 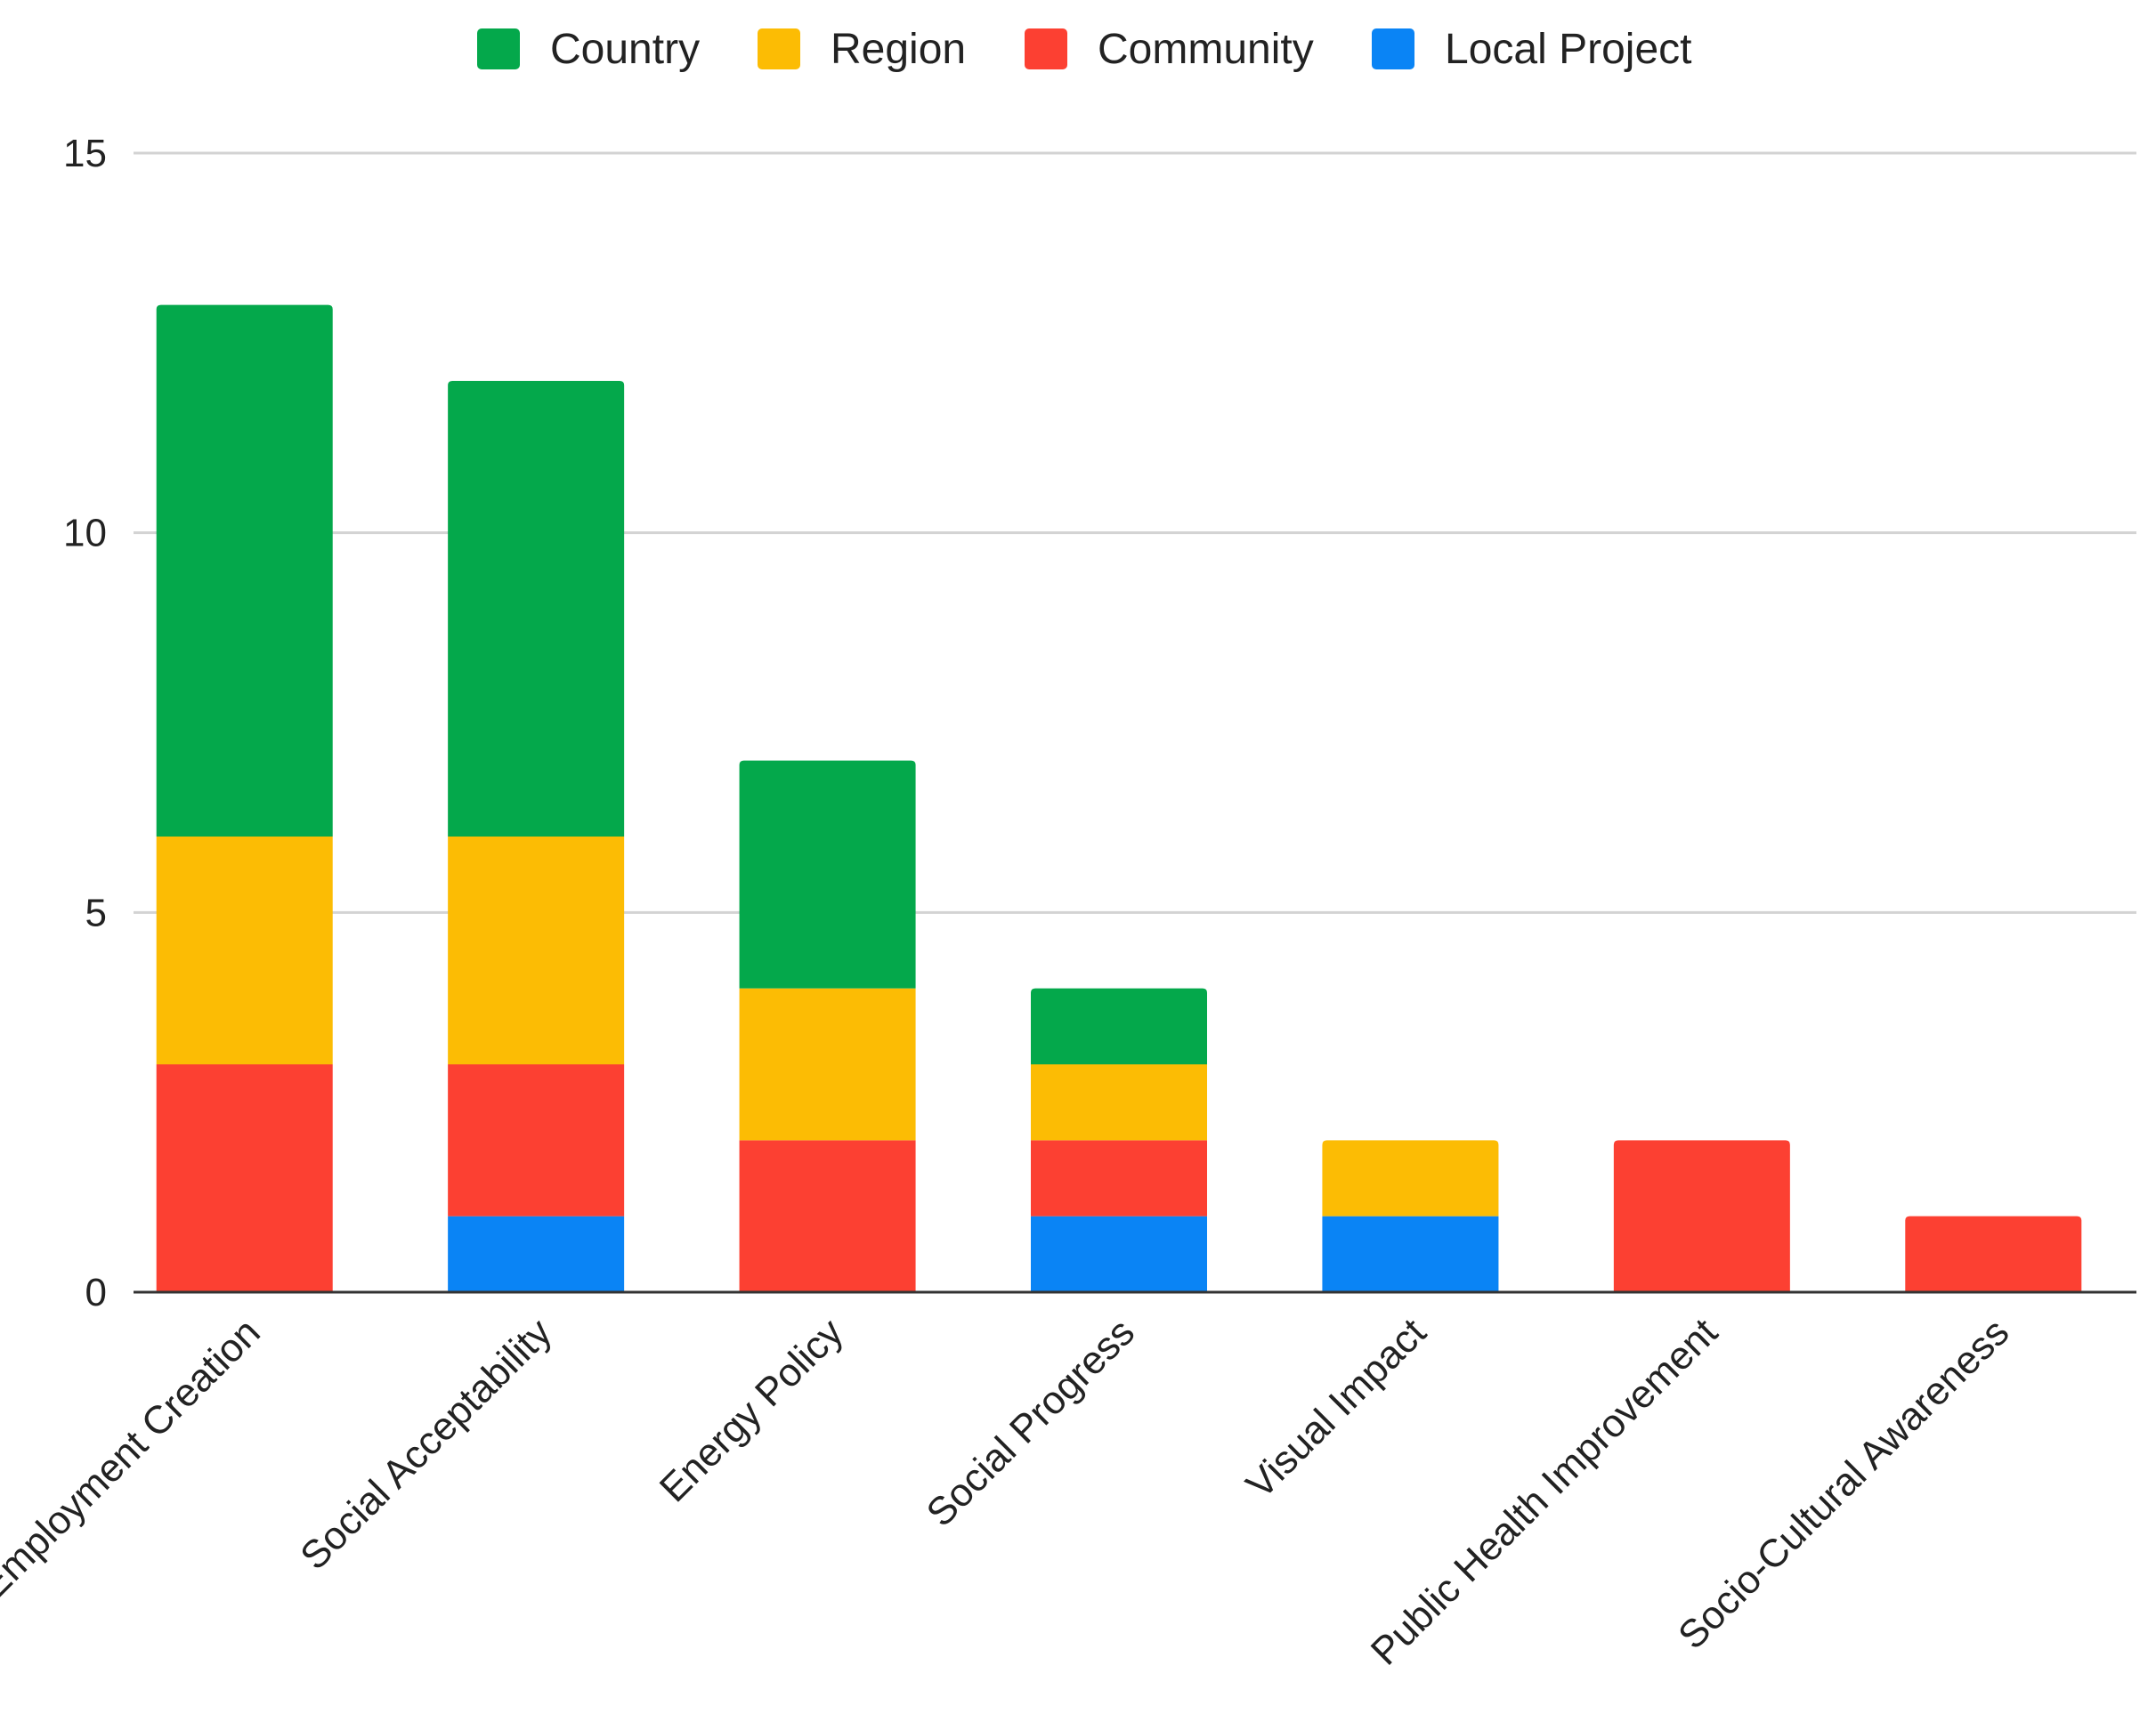 I want to click on legend-label-region: Region, so click(x=898, y=49).